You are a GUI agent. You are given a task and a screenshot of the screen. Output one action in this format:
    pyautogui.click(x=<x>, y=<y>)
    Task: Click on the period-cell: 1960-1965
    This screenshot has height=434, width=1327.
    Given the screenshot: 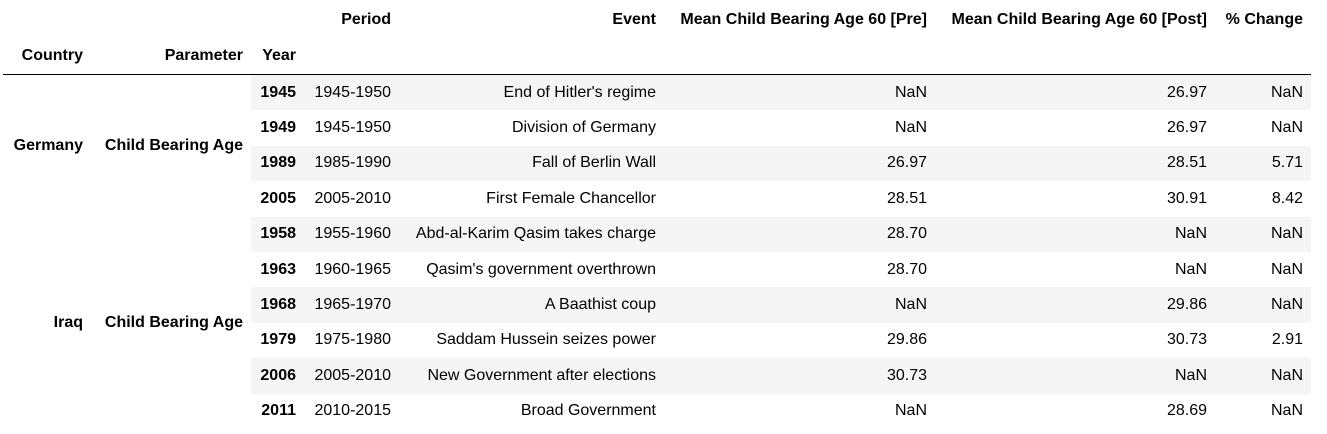 What is the action you would take?
    pyautogui.click(x=352, y=269)
    